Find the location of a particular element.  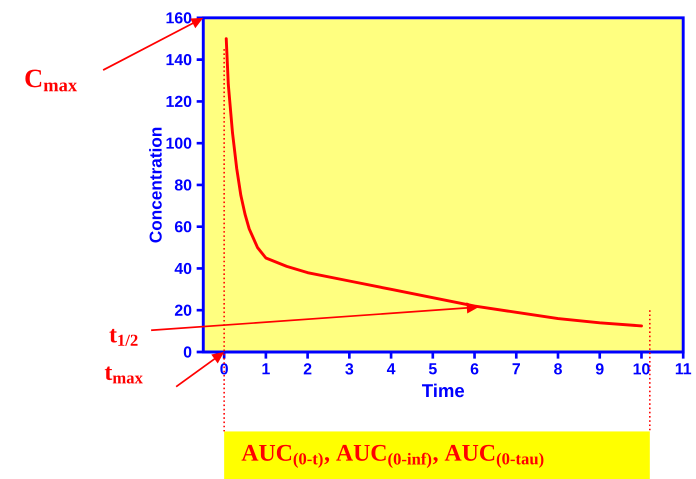

x-tick-label: 6 is located at coordinates (474, 368).